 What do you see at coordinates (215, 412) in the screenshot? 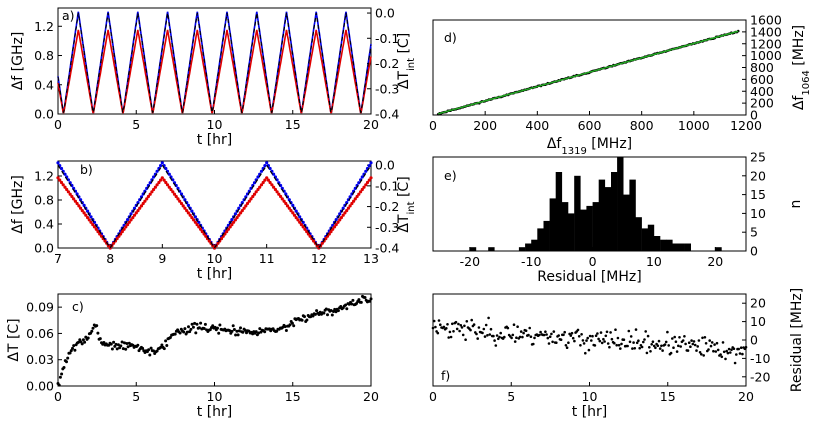
I see `x-axis-label: t [hr]` at bounding box center [215, 412].